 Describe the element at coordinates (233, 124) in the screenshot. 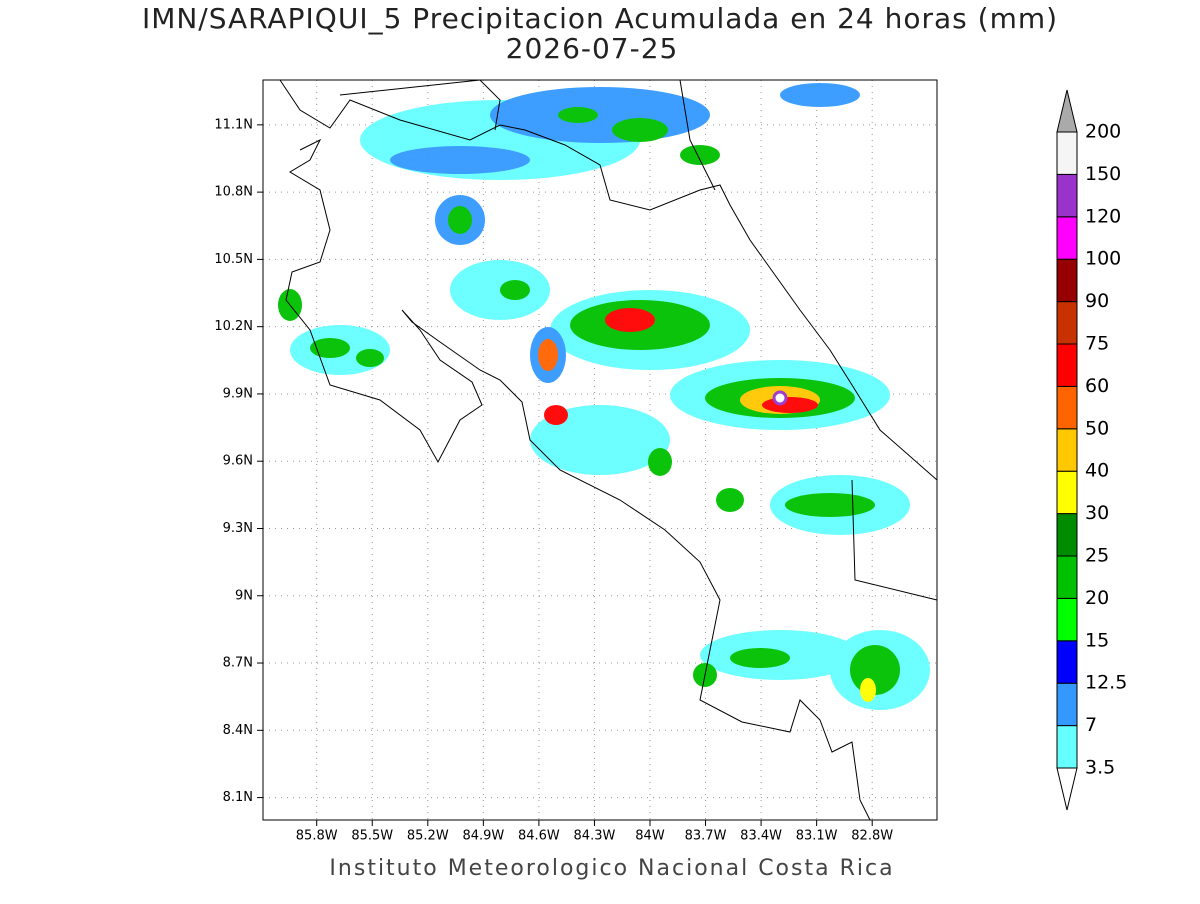

I see `lat-label: 11.1N` at that location.